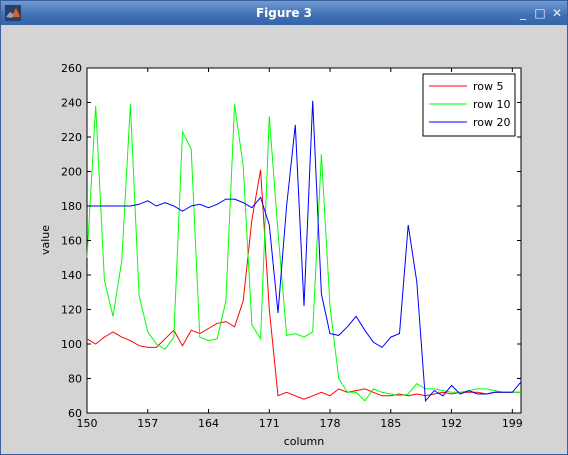  I want to click on close-icon: ✕, so click(557, 13).